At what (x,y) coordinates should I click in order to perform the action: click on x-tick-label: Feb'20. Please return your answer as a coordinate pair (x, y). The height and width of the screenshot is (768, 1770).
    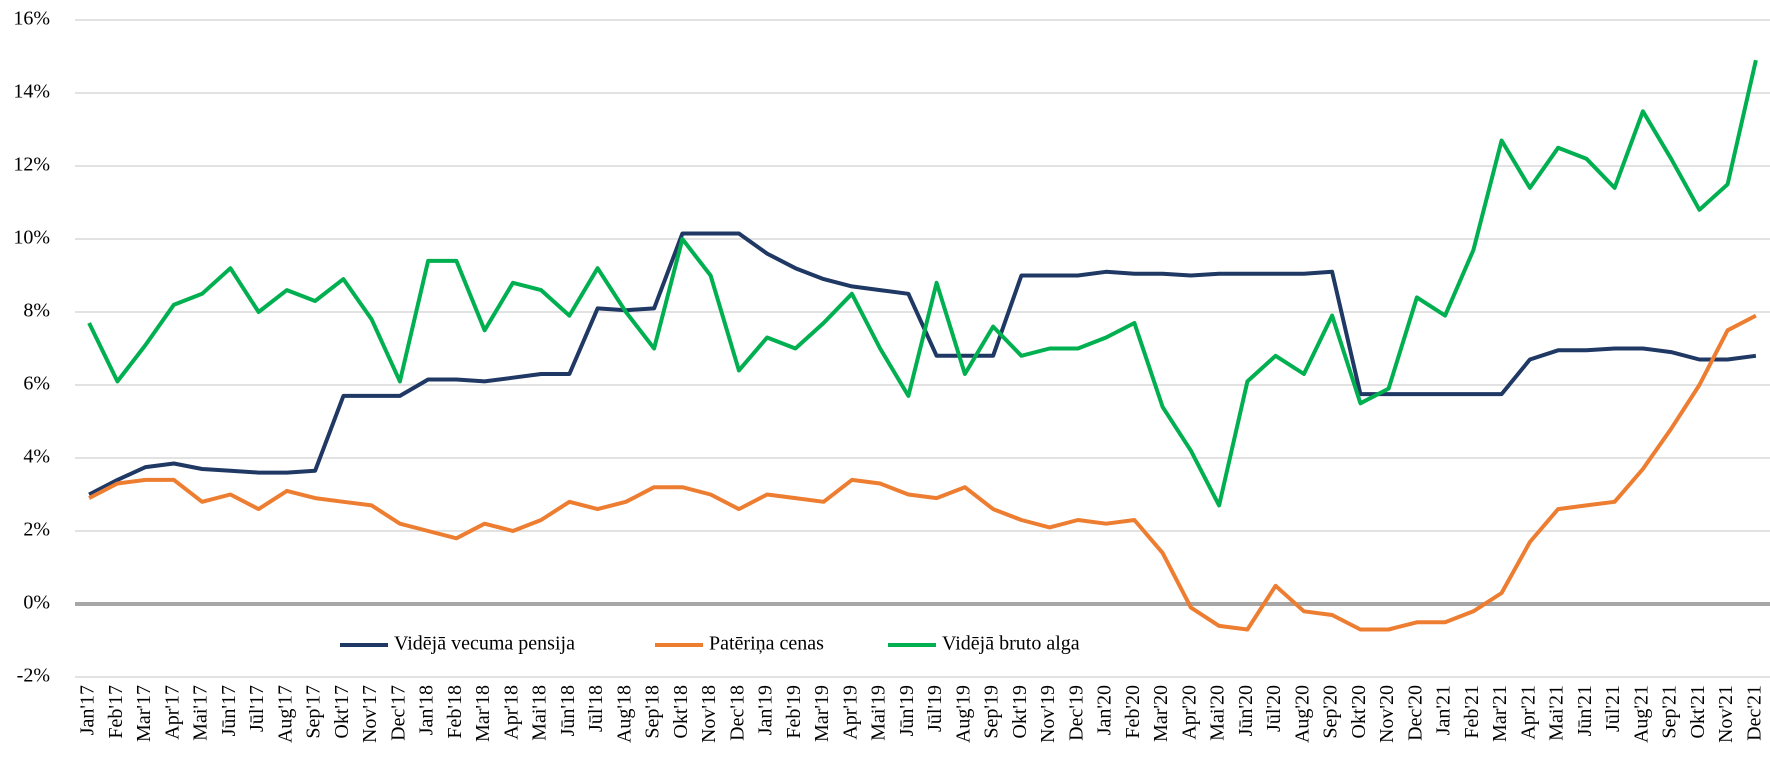
    Looking at the image, I should click on (1133, 712).